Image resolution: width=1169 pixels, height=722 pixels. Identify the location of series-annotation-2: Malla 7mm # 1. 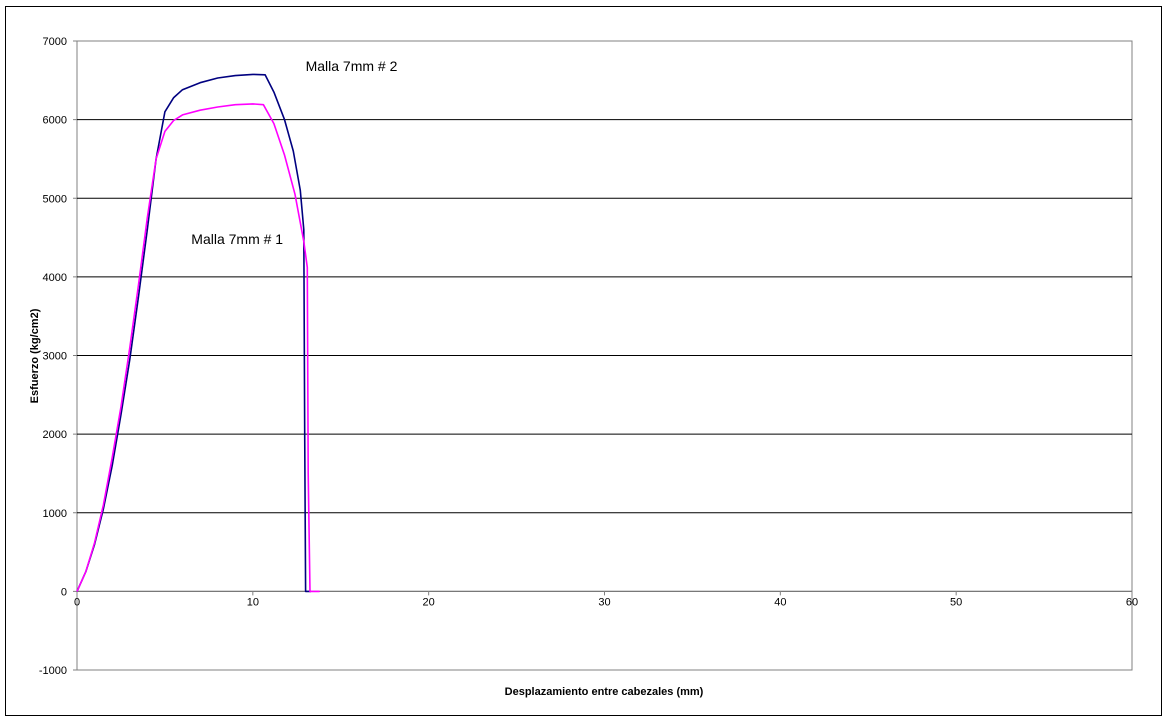
(237, 239).